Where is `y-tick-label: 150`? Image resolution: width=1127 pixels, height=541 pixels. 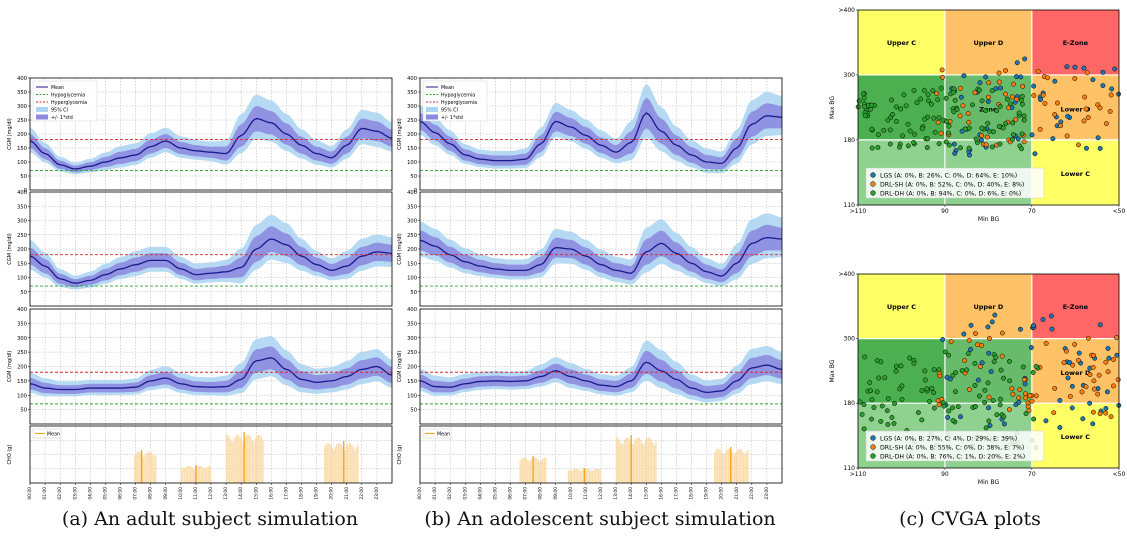 y-tick-label: 150 is located at coordinates (22, 382).